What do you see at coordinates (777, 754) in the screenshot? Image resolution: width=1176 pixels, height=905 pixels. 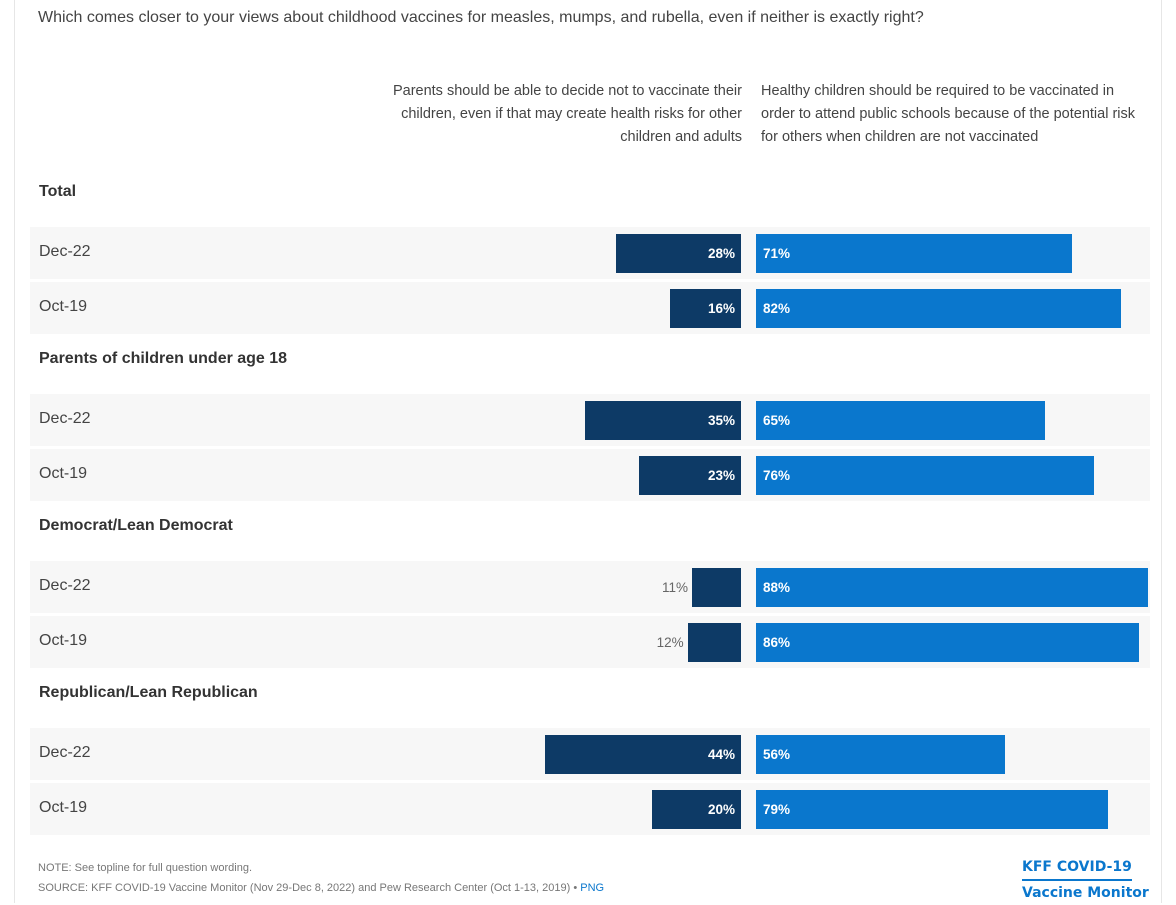 I see `bar-right-value: 56%` at bounding box center [777, 754].